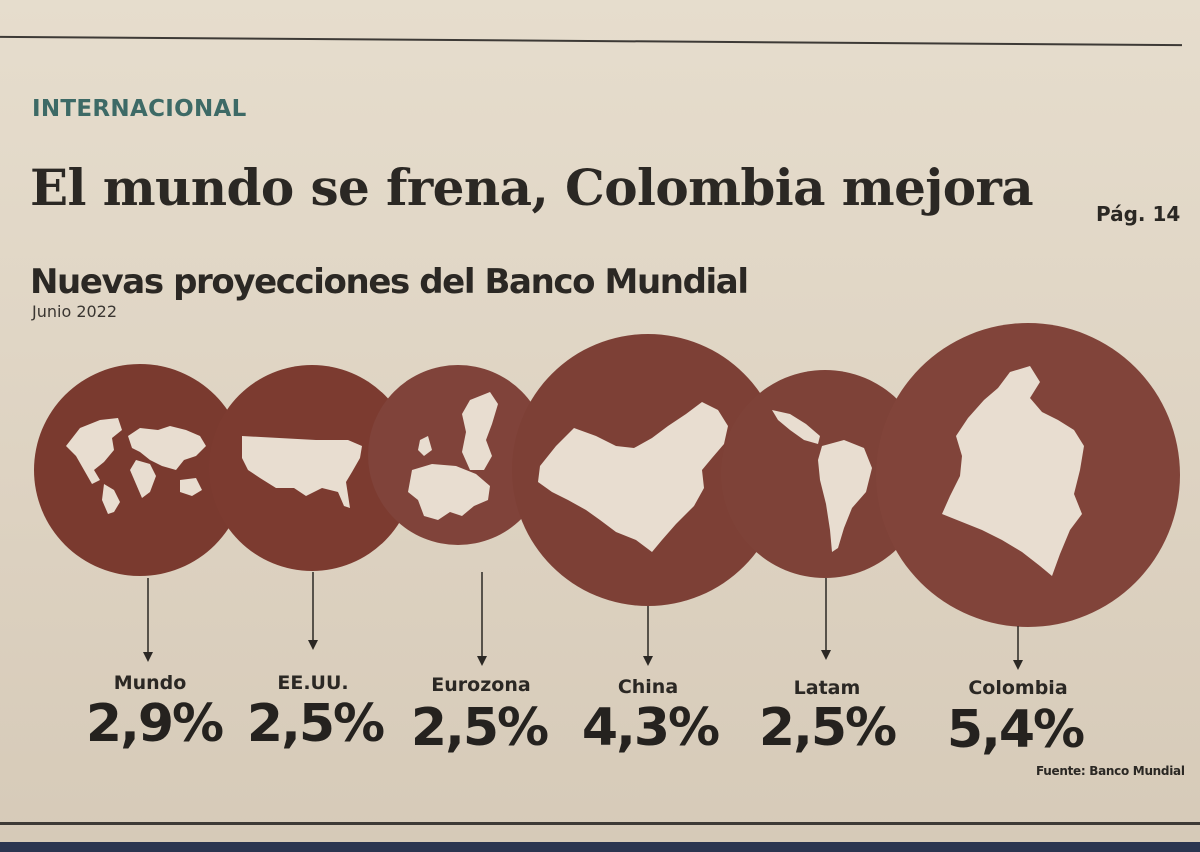 Image resolution: width=1200 pixels, height=852 pixels. What do you see at coordinates (650, 728) in the screenshot?
I see `value-china: 4,3%` at bounding box center [650, 728].